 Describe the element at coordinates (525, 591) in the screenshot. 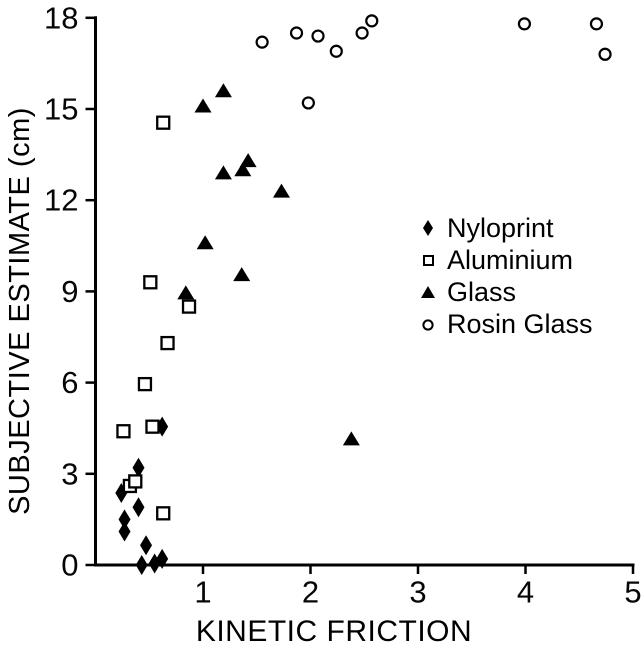

I see `x-tick-label: 4` at that location.